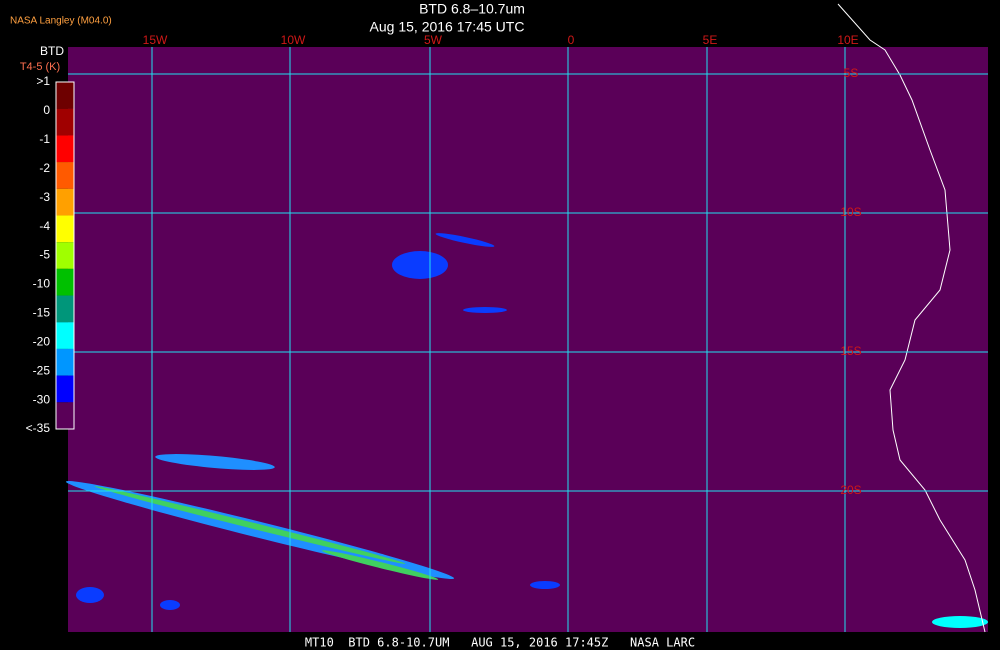 The image size is (1000, 650). I want to click on legend-label: -2, so click(44, 168).